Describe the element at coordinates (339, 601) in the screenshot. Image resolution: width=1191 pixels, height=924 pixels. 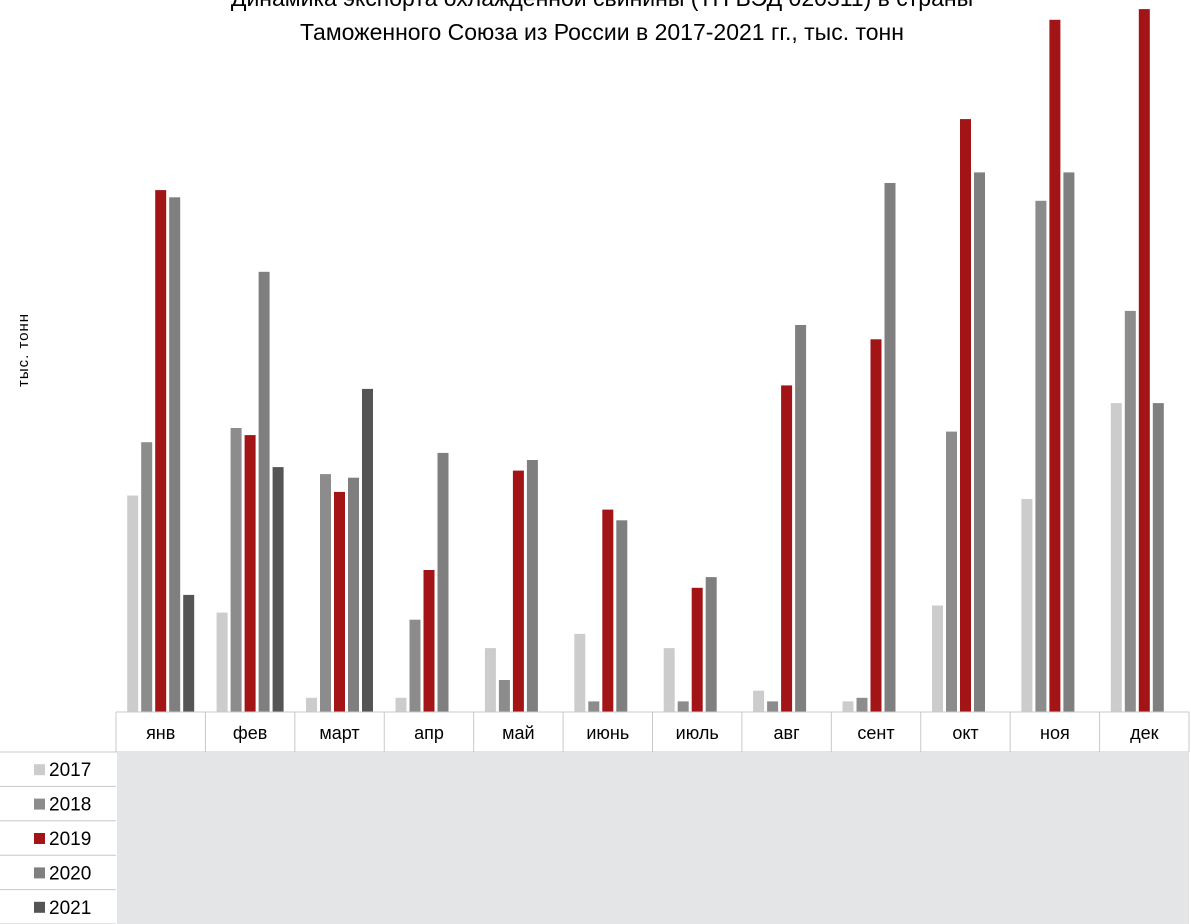
I see `bar-2019-март` at that location.